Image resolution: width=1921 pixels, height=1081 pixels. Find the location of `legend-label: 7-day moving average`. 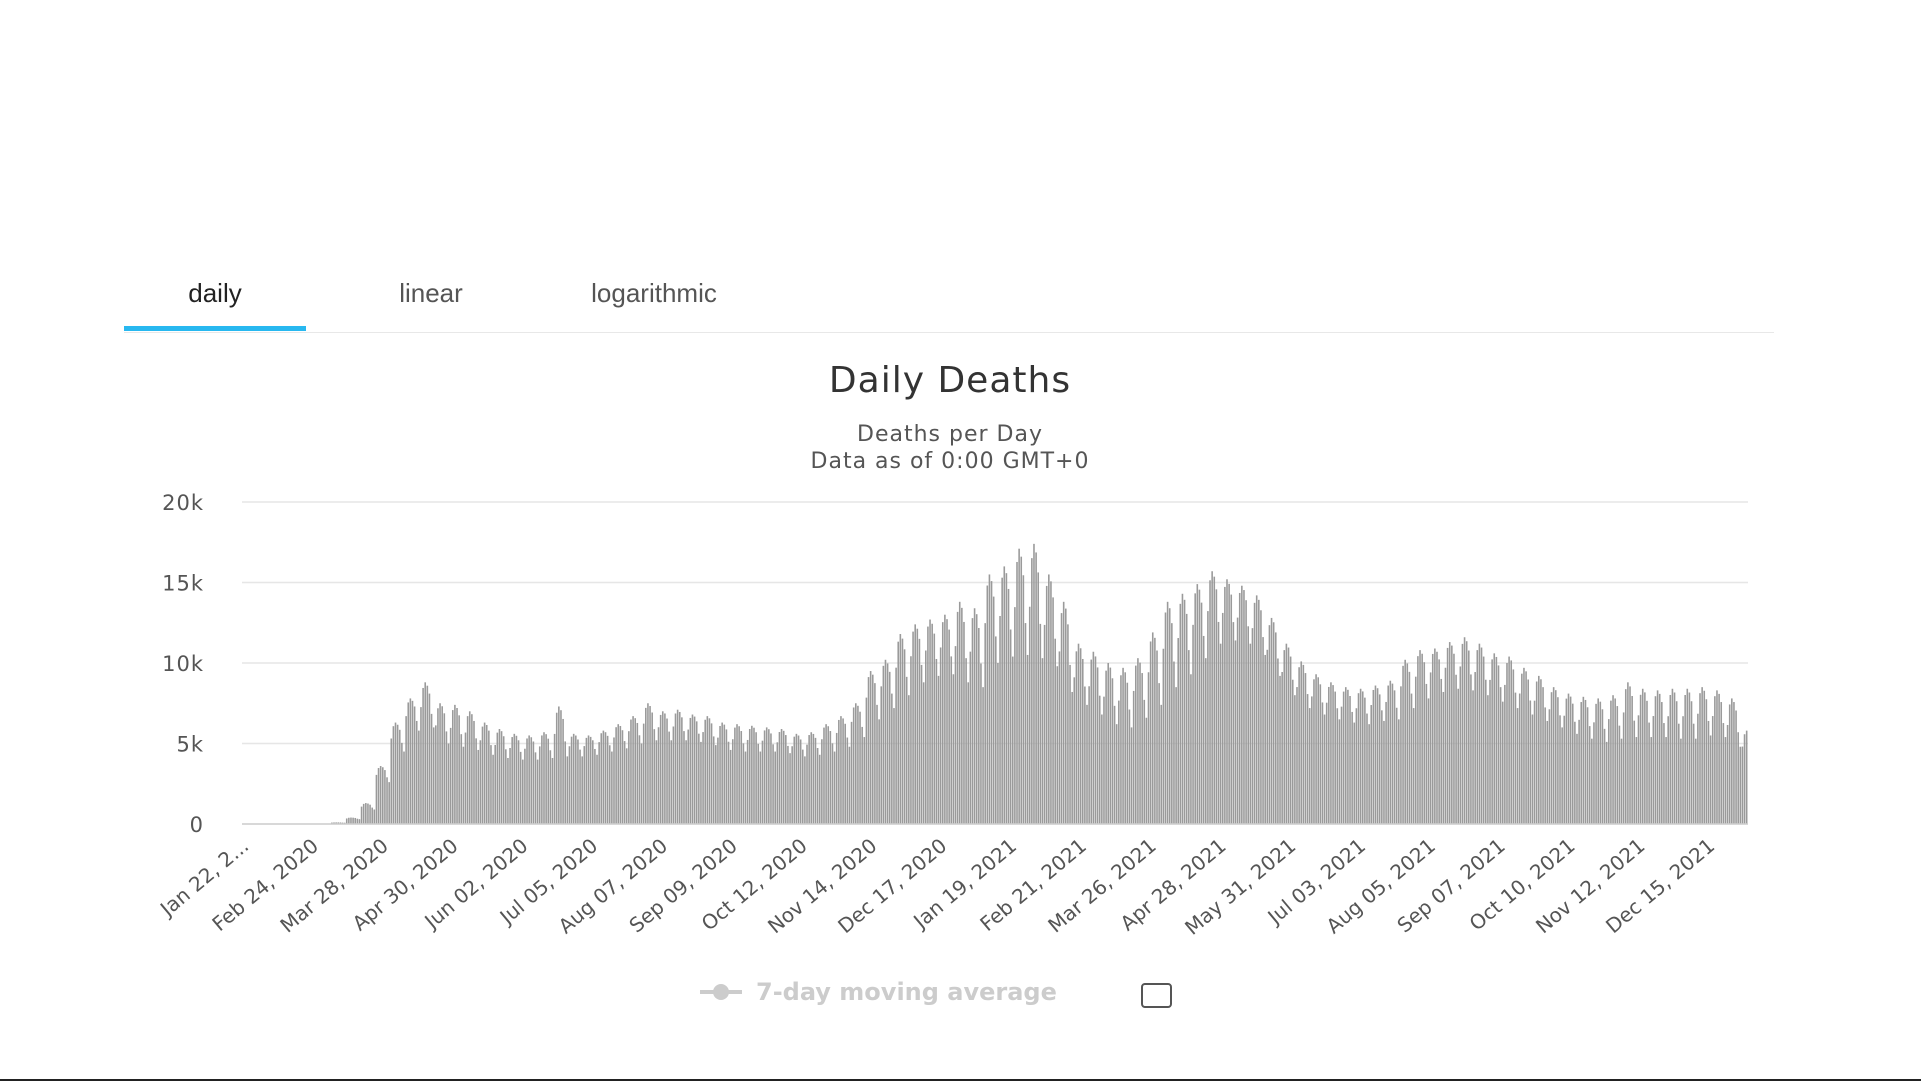

legend-label: 7-day moving average is located at coordinates (906, 992).